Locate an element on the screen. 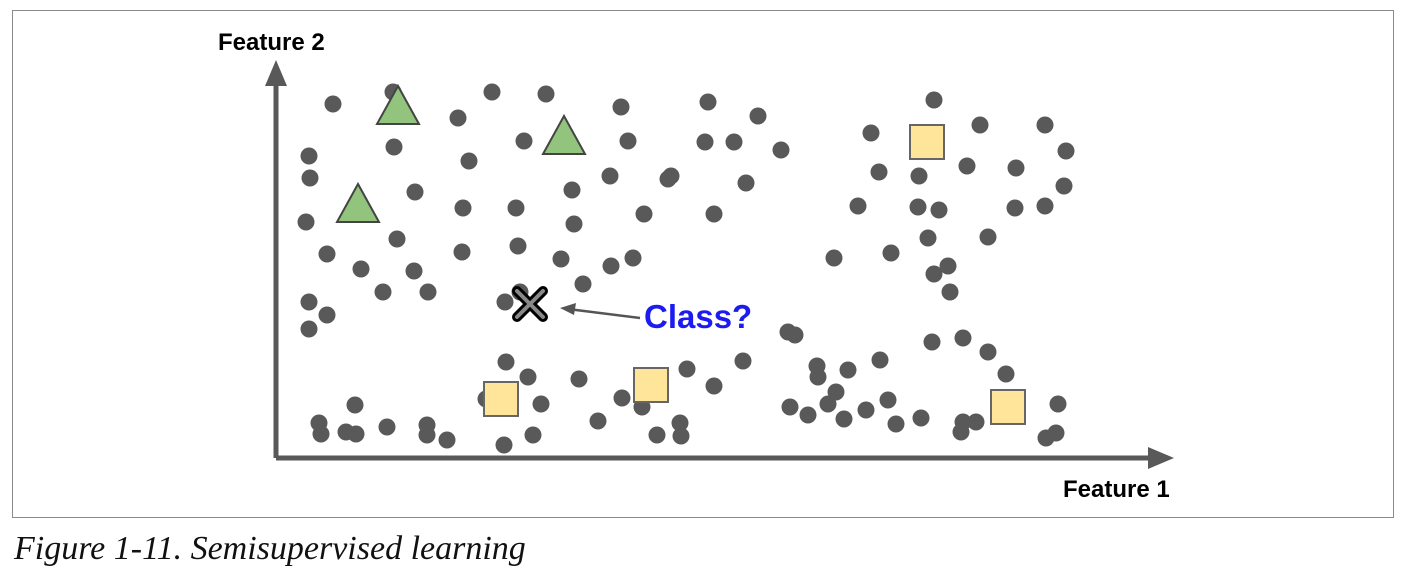  x-axis-label: Feature 1 is located at coordinates (1116, 489).